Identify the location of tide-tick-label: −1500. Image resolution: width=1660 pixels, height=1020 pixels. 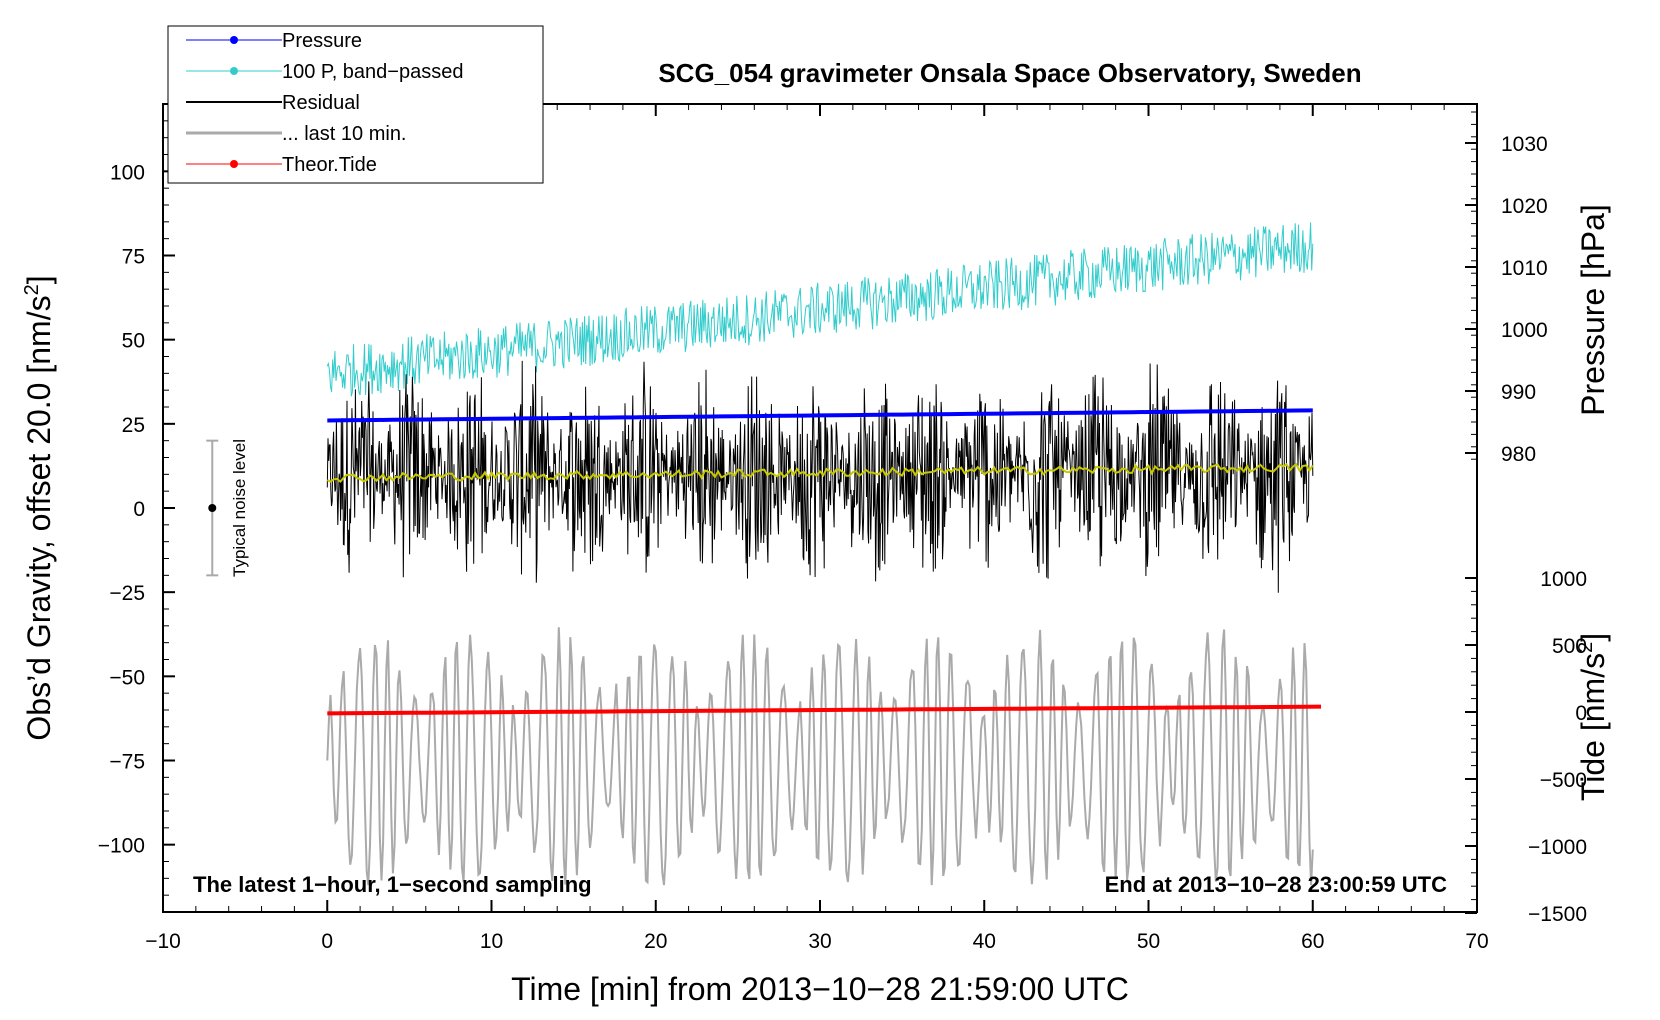
(1557, 914).